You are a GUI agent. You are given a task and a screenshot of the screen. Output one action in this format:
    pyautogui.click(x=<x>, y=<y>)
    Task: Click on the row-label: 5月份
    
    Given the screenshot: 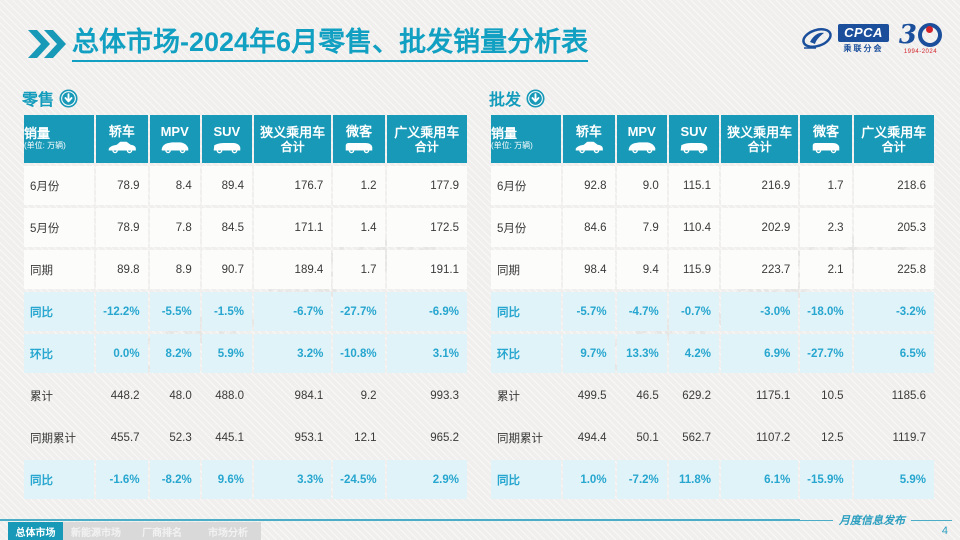 What is the action you would take?
    pyautogui.click(x=59, y=227)
    